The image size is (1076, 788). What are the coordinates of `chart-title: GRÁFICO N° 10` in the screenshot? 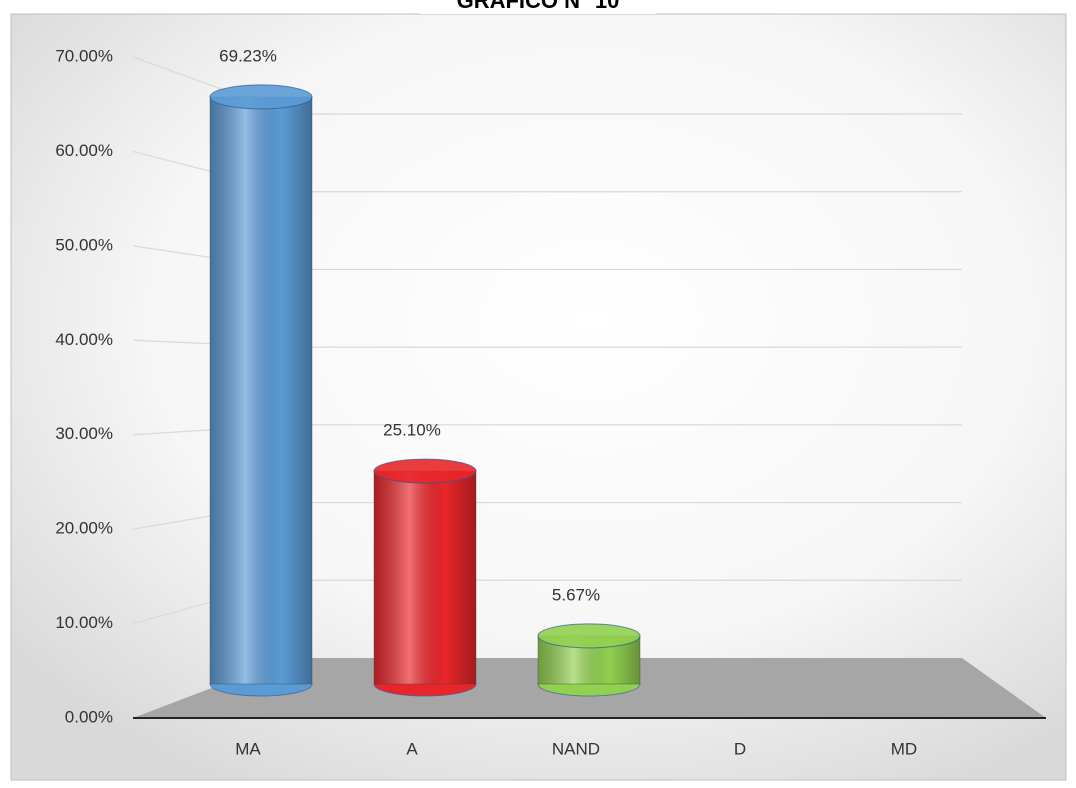 It's located at (538, 6).